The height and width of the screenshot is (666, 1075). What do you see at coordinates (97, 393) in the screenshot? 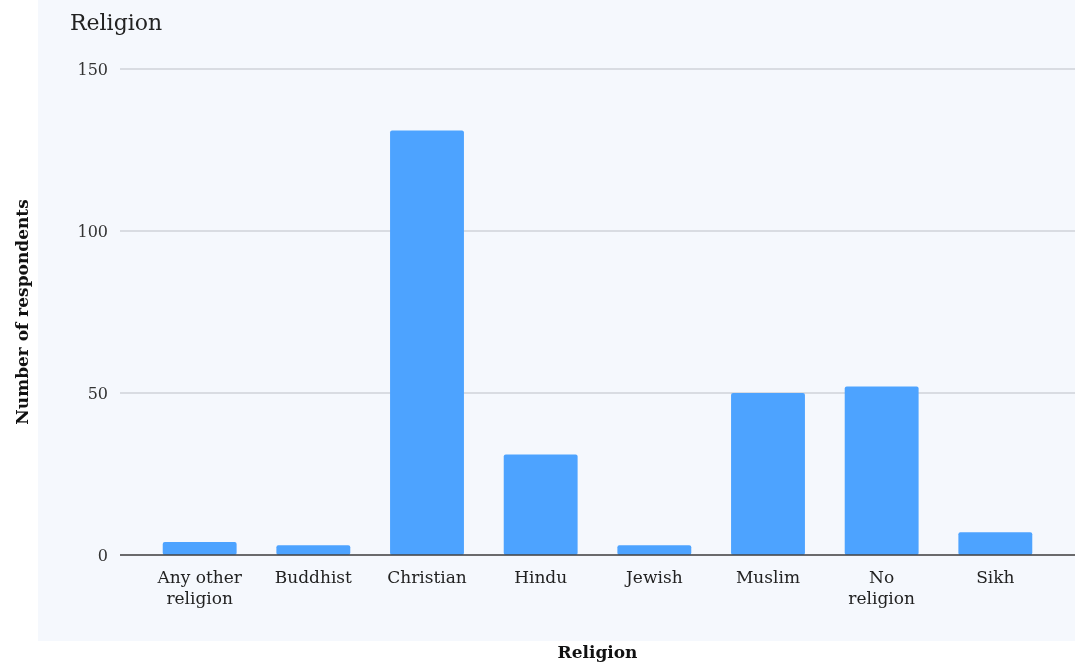
I see `y-tick-label: 50` at bounding box center [97, 393].